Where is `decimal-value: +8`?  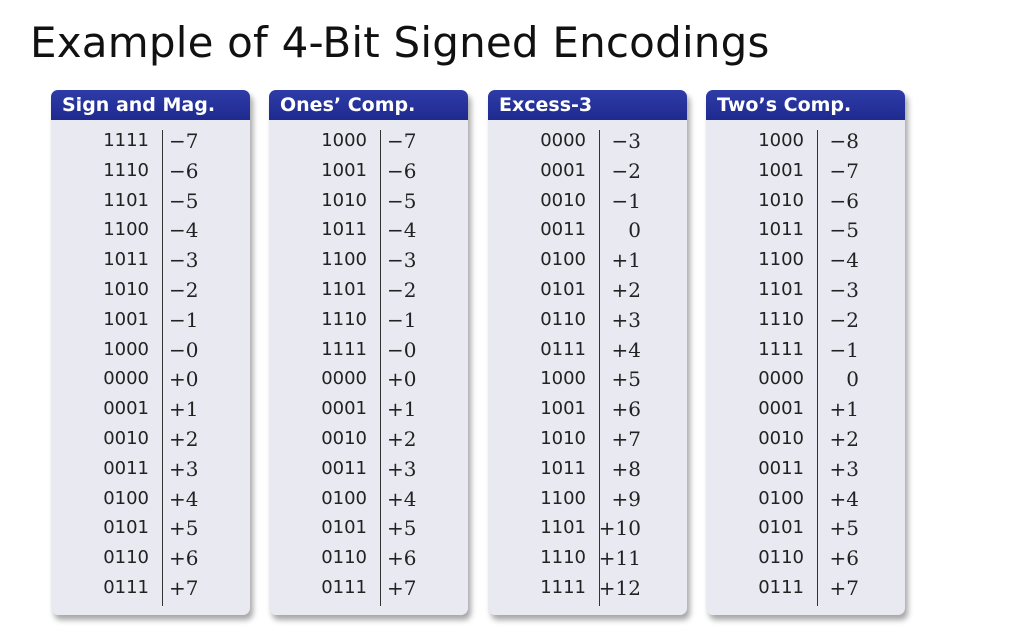
decimal-value: +8 is located at coordinates (626, 468).